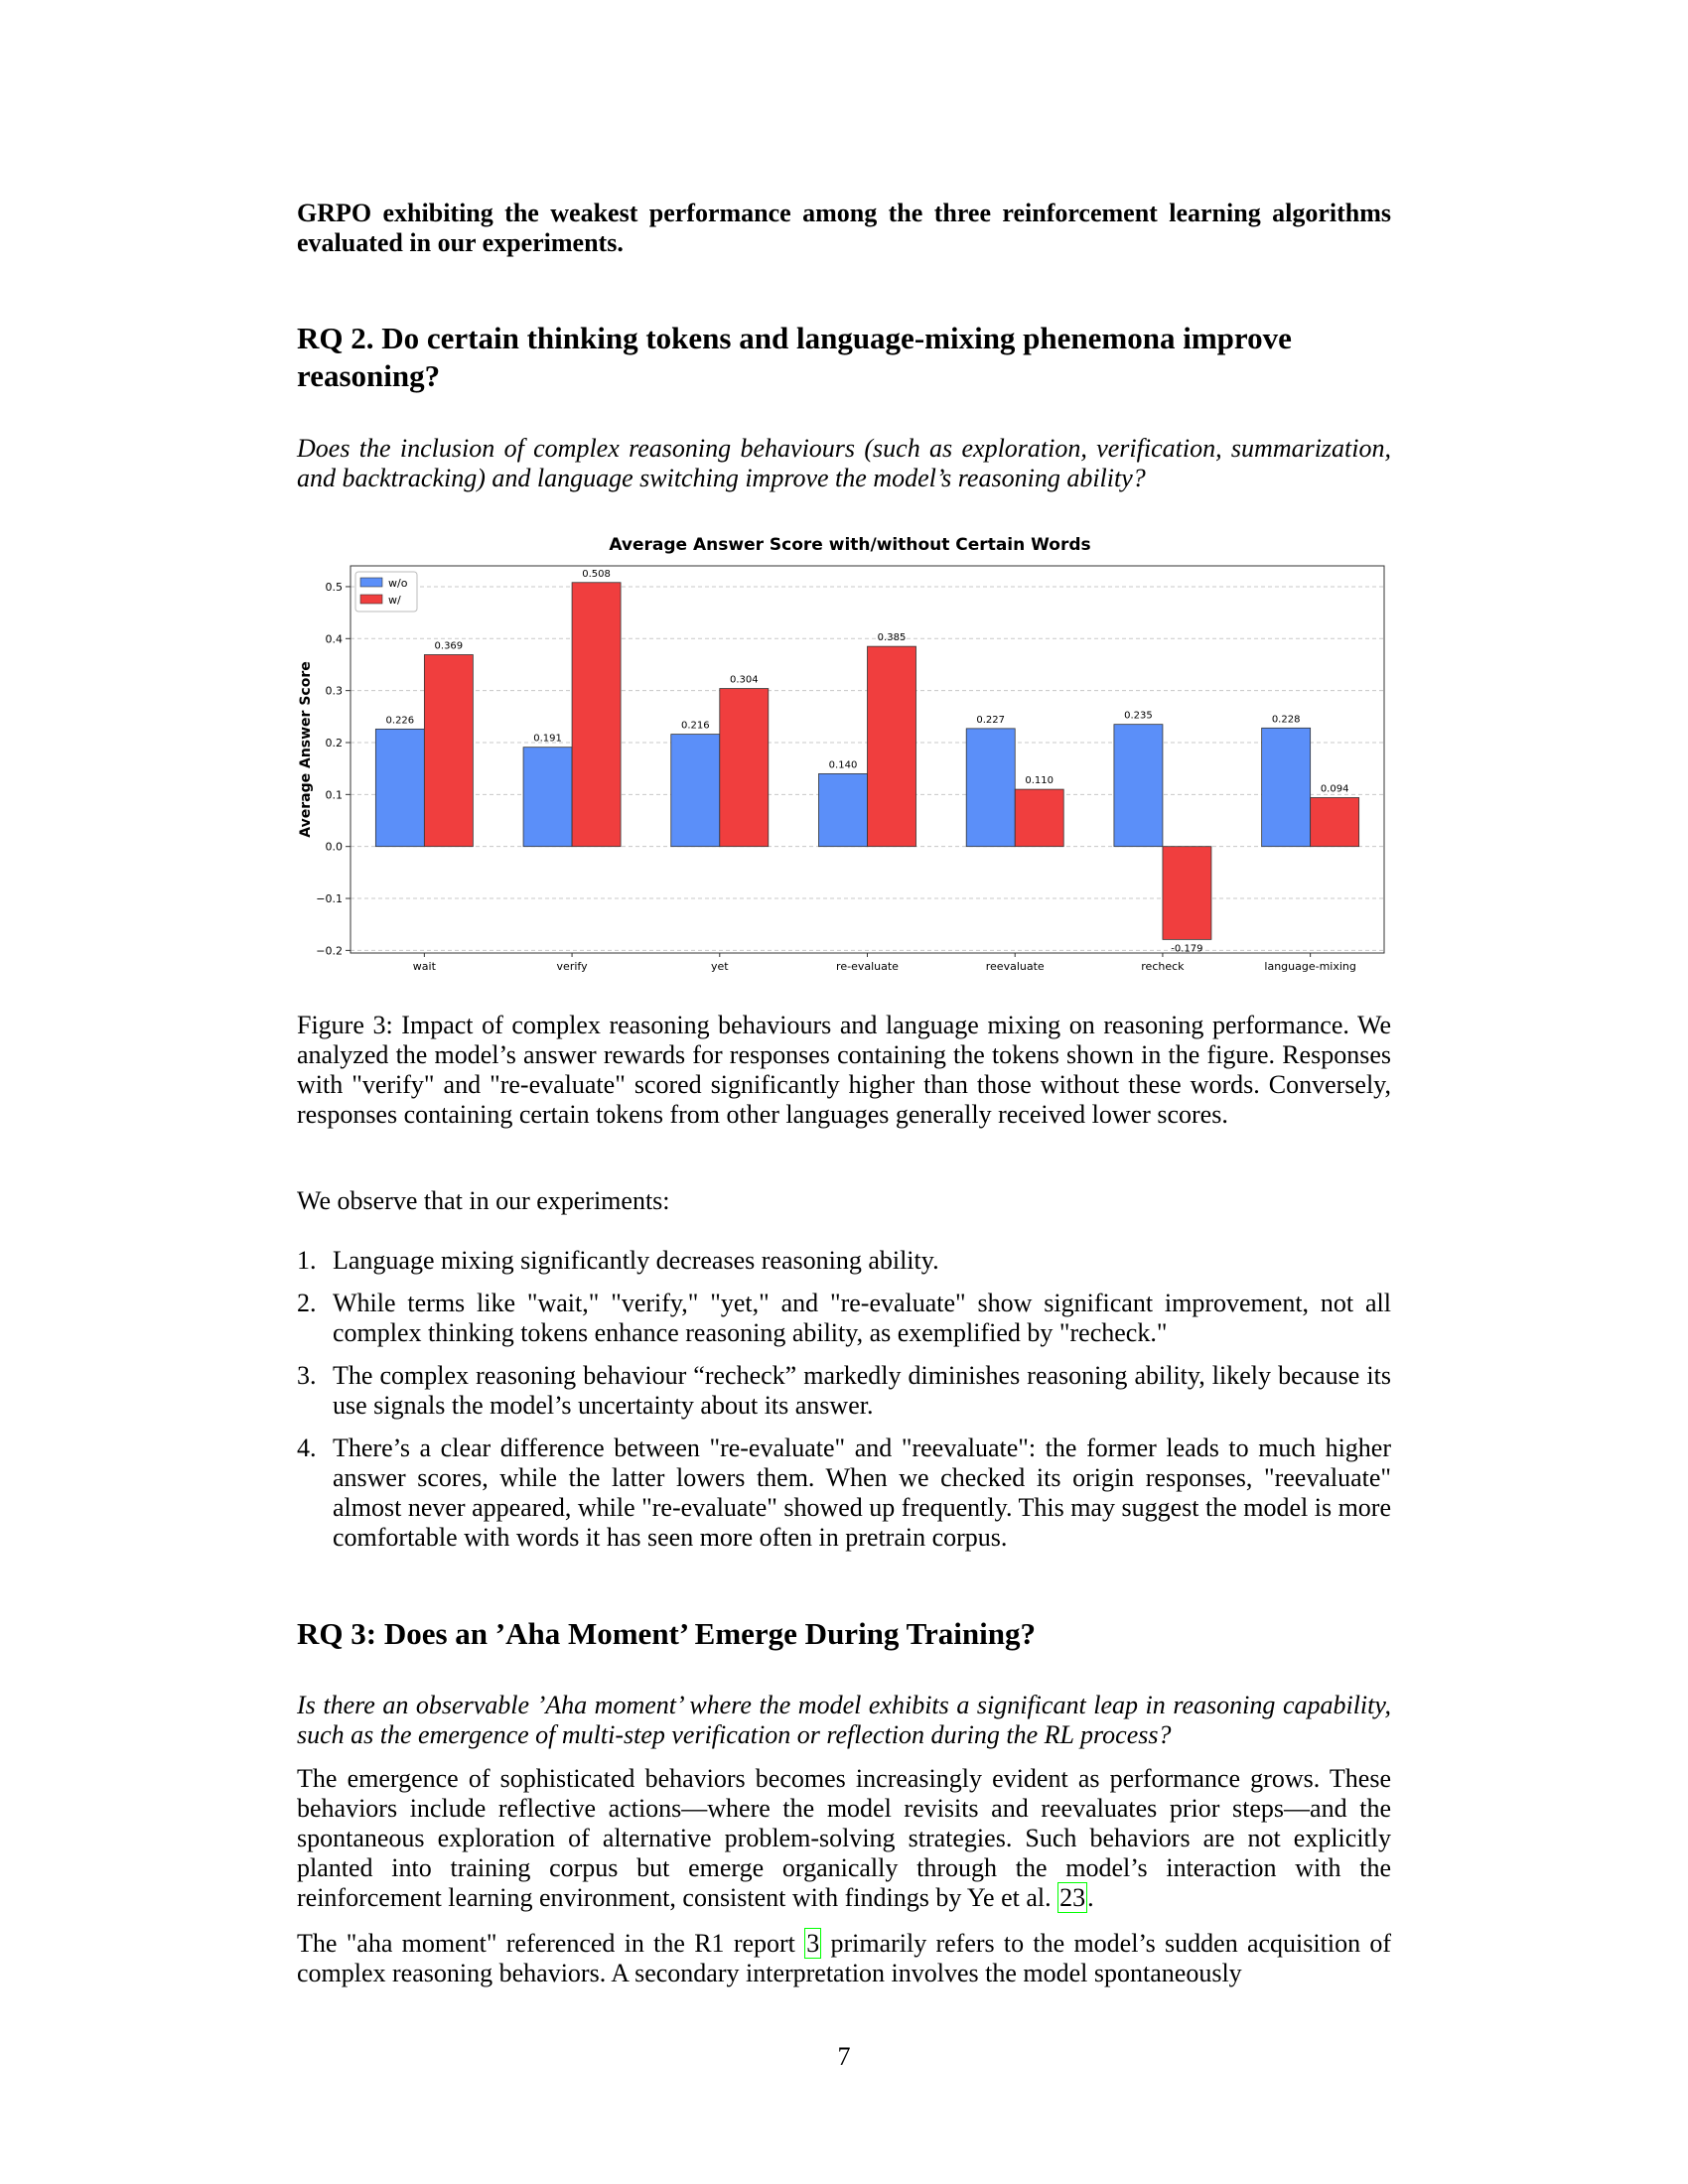  What do you see at coordinates (400, 720) in the screenshot?
I see `data-label: 0.226` at bounding box center [400, 720].